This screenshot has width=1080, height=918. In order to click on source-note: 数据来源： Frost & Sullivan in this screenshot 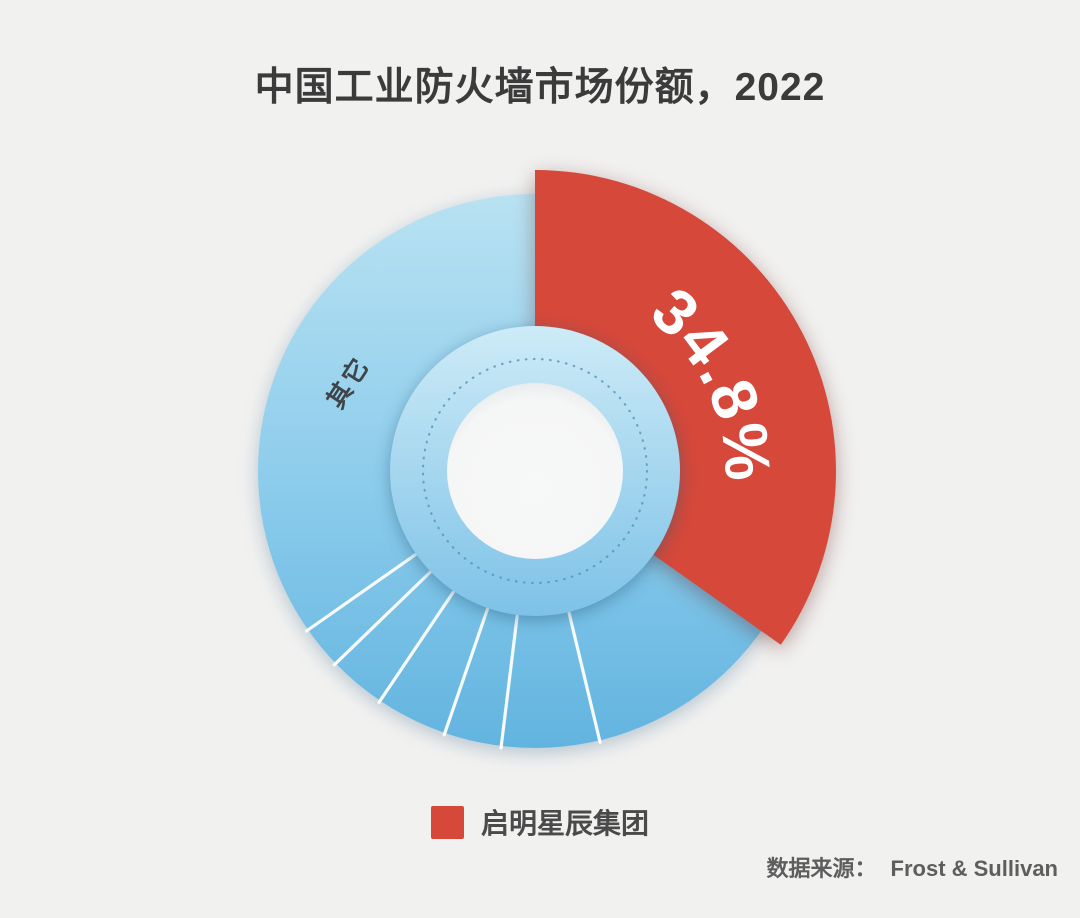, I will do `click(913, 867)`.